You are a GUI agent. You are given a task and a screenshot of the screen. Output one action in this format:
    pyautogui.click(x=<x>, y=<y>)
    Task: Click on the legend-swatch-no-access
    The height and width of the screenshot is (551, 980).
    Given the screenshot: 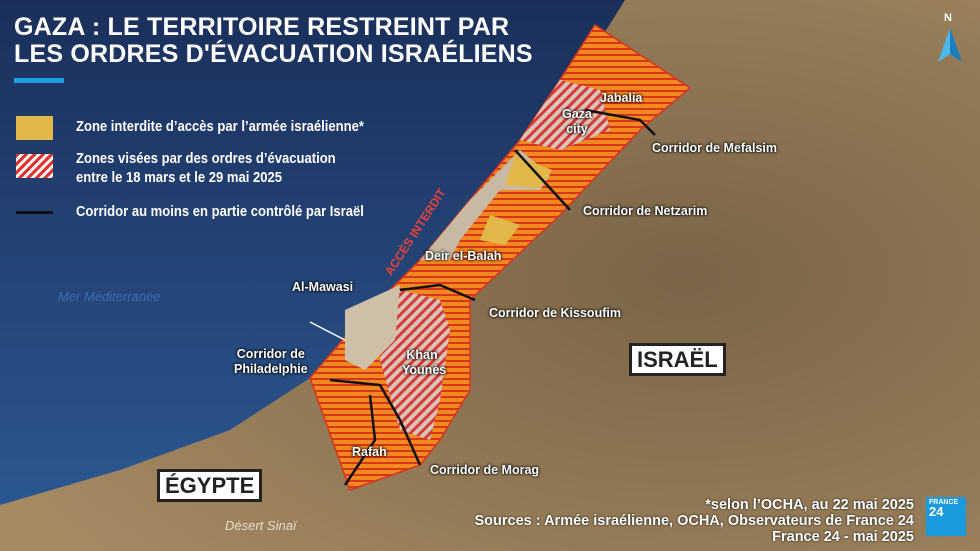 What is the action you would take?
    pyautogui.click(x=34, y=128)
    